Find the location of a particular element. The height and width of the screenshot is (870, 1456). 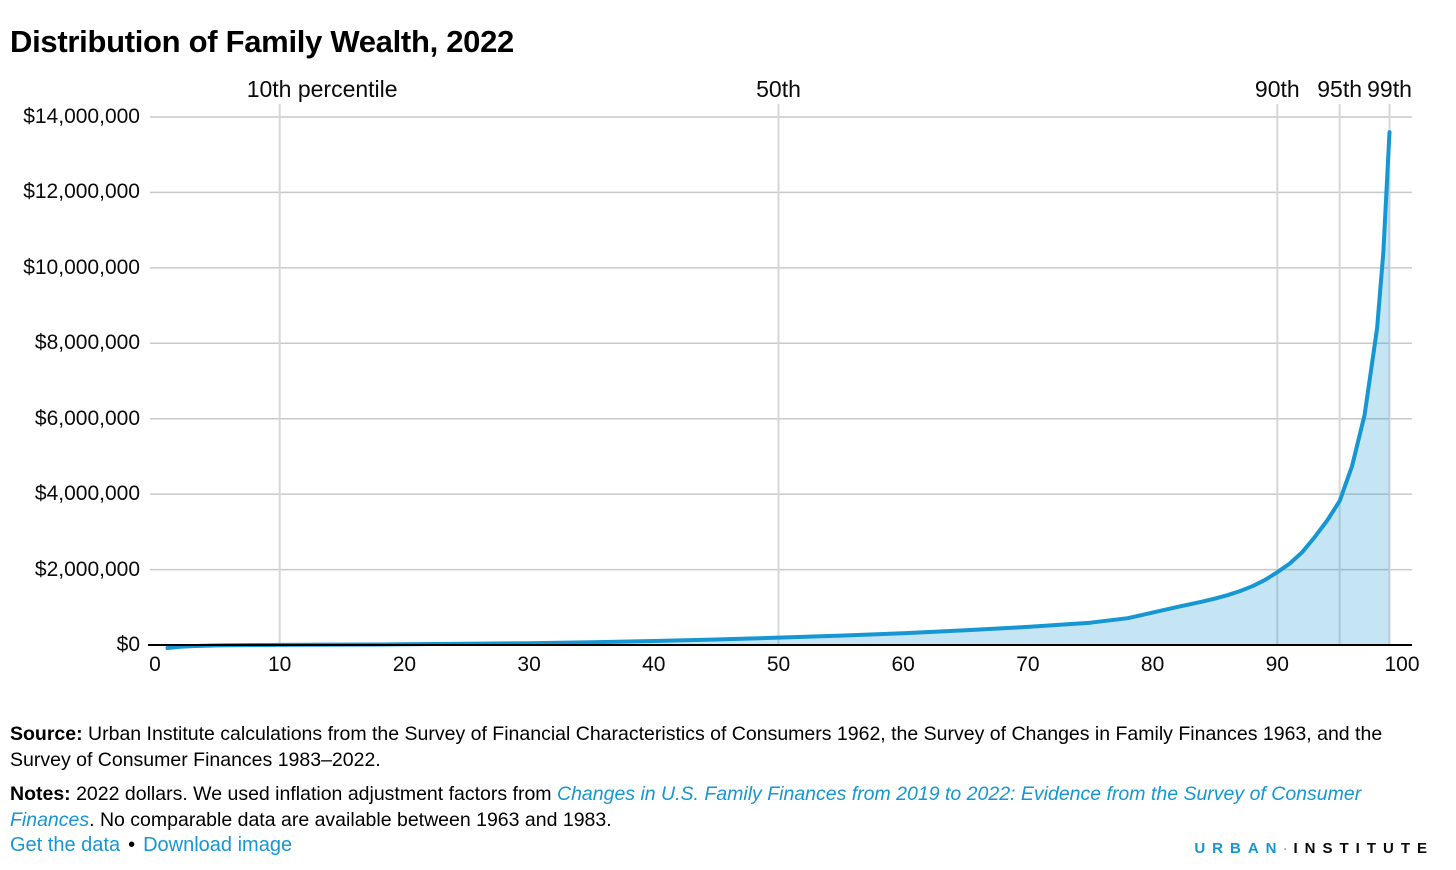

percentile-label: 90th is located at coordinates (1277, 89).